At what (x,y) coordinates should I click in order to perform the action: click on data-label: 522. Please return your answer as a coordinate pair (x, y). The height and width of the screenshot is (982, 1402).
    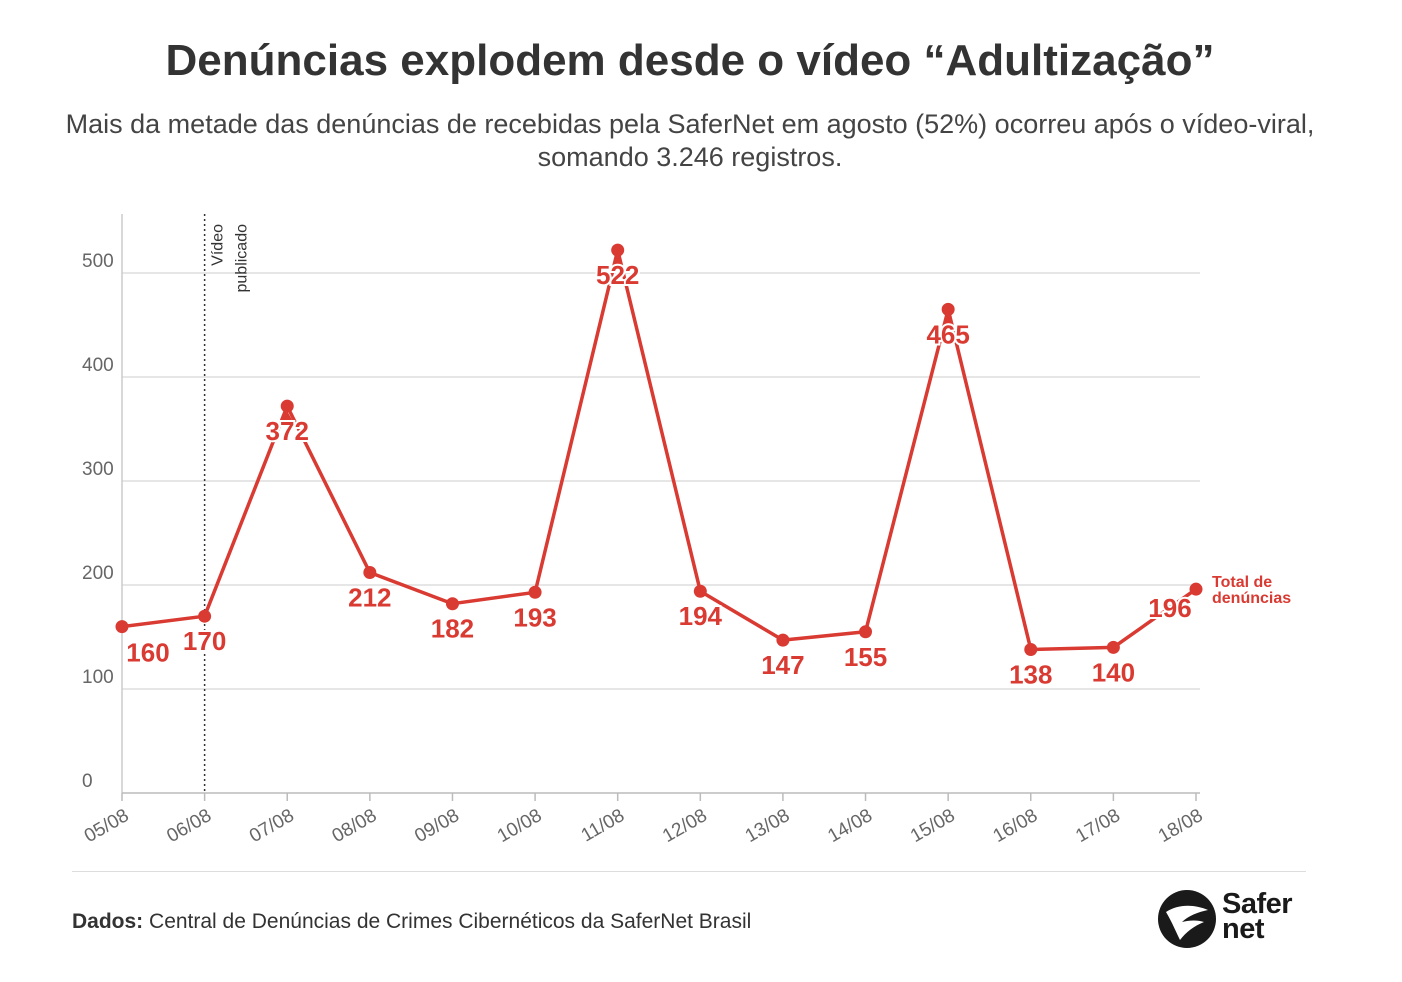
    Looking at the image, I should click on (617, 275).